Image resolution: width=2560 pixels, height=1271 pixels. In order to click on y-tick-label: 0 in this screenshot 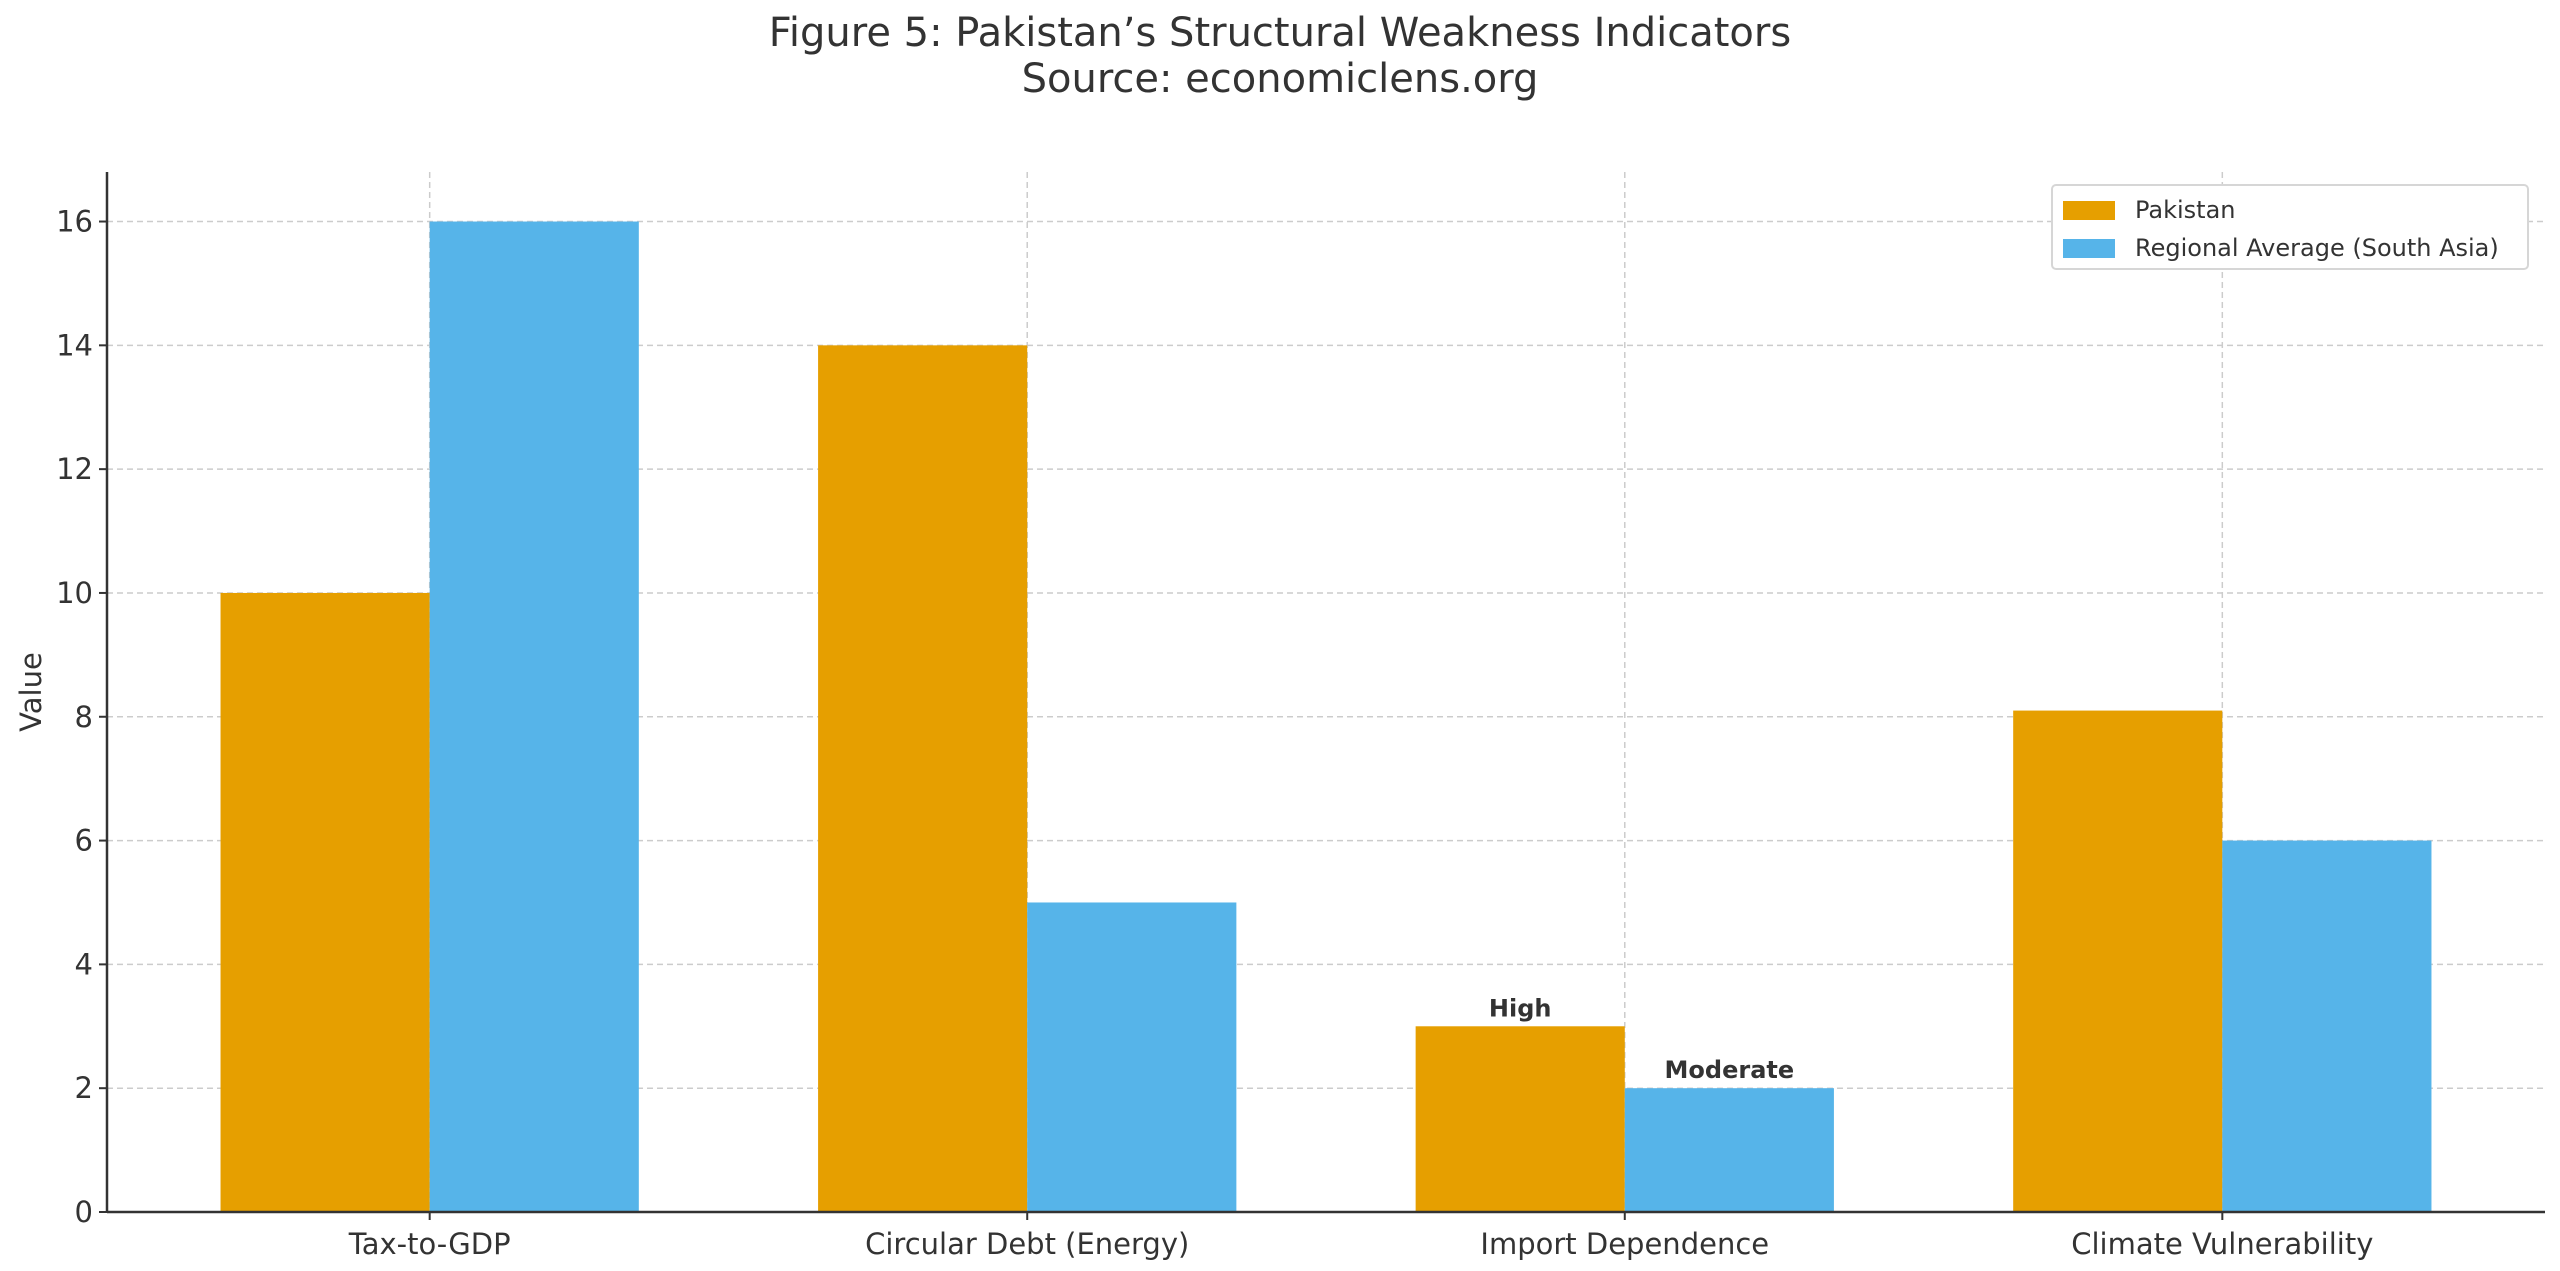, I will do `click(84, 1212)`.